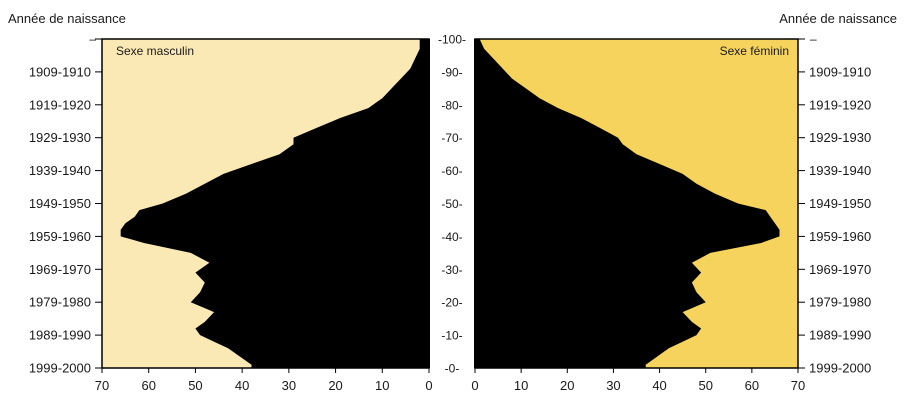 The image size is (909, 396). Describe the element at coordinates (840, 137) in the screenshot. I see `right-birth-year-label: 1929-1930` at that location.